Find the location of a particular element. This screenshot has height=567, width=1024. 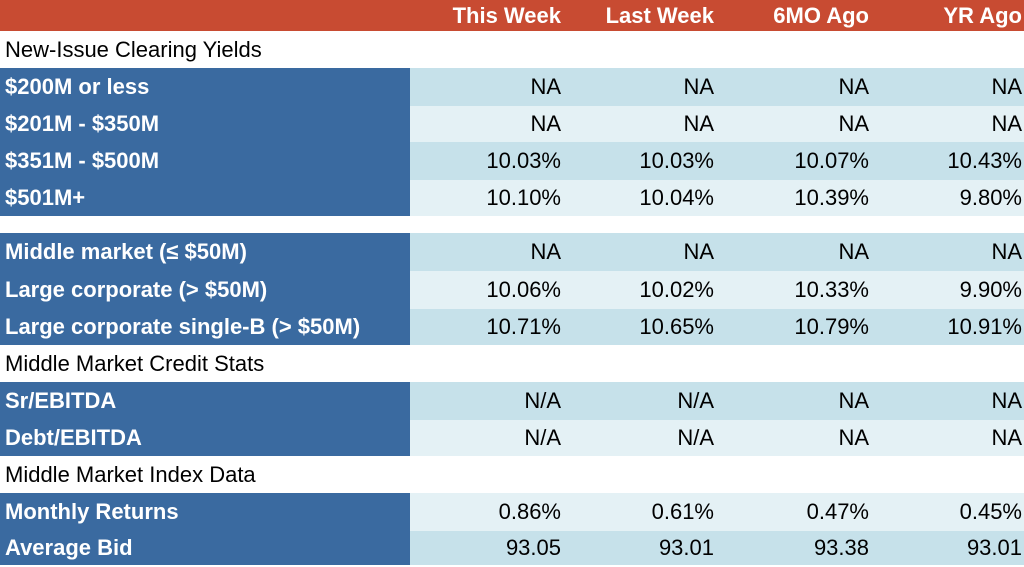

header-row: This Week Last Week 6MO Ago YR Ago is located at coordinates (512, 15).